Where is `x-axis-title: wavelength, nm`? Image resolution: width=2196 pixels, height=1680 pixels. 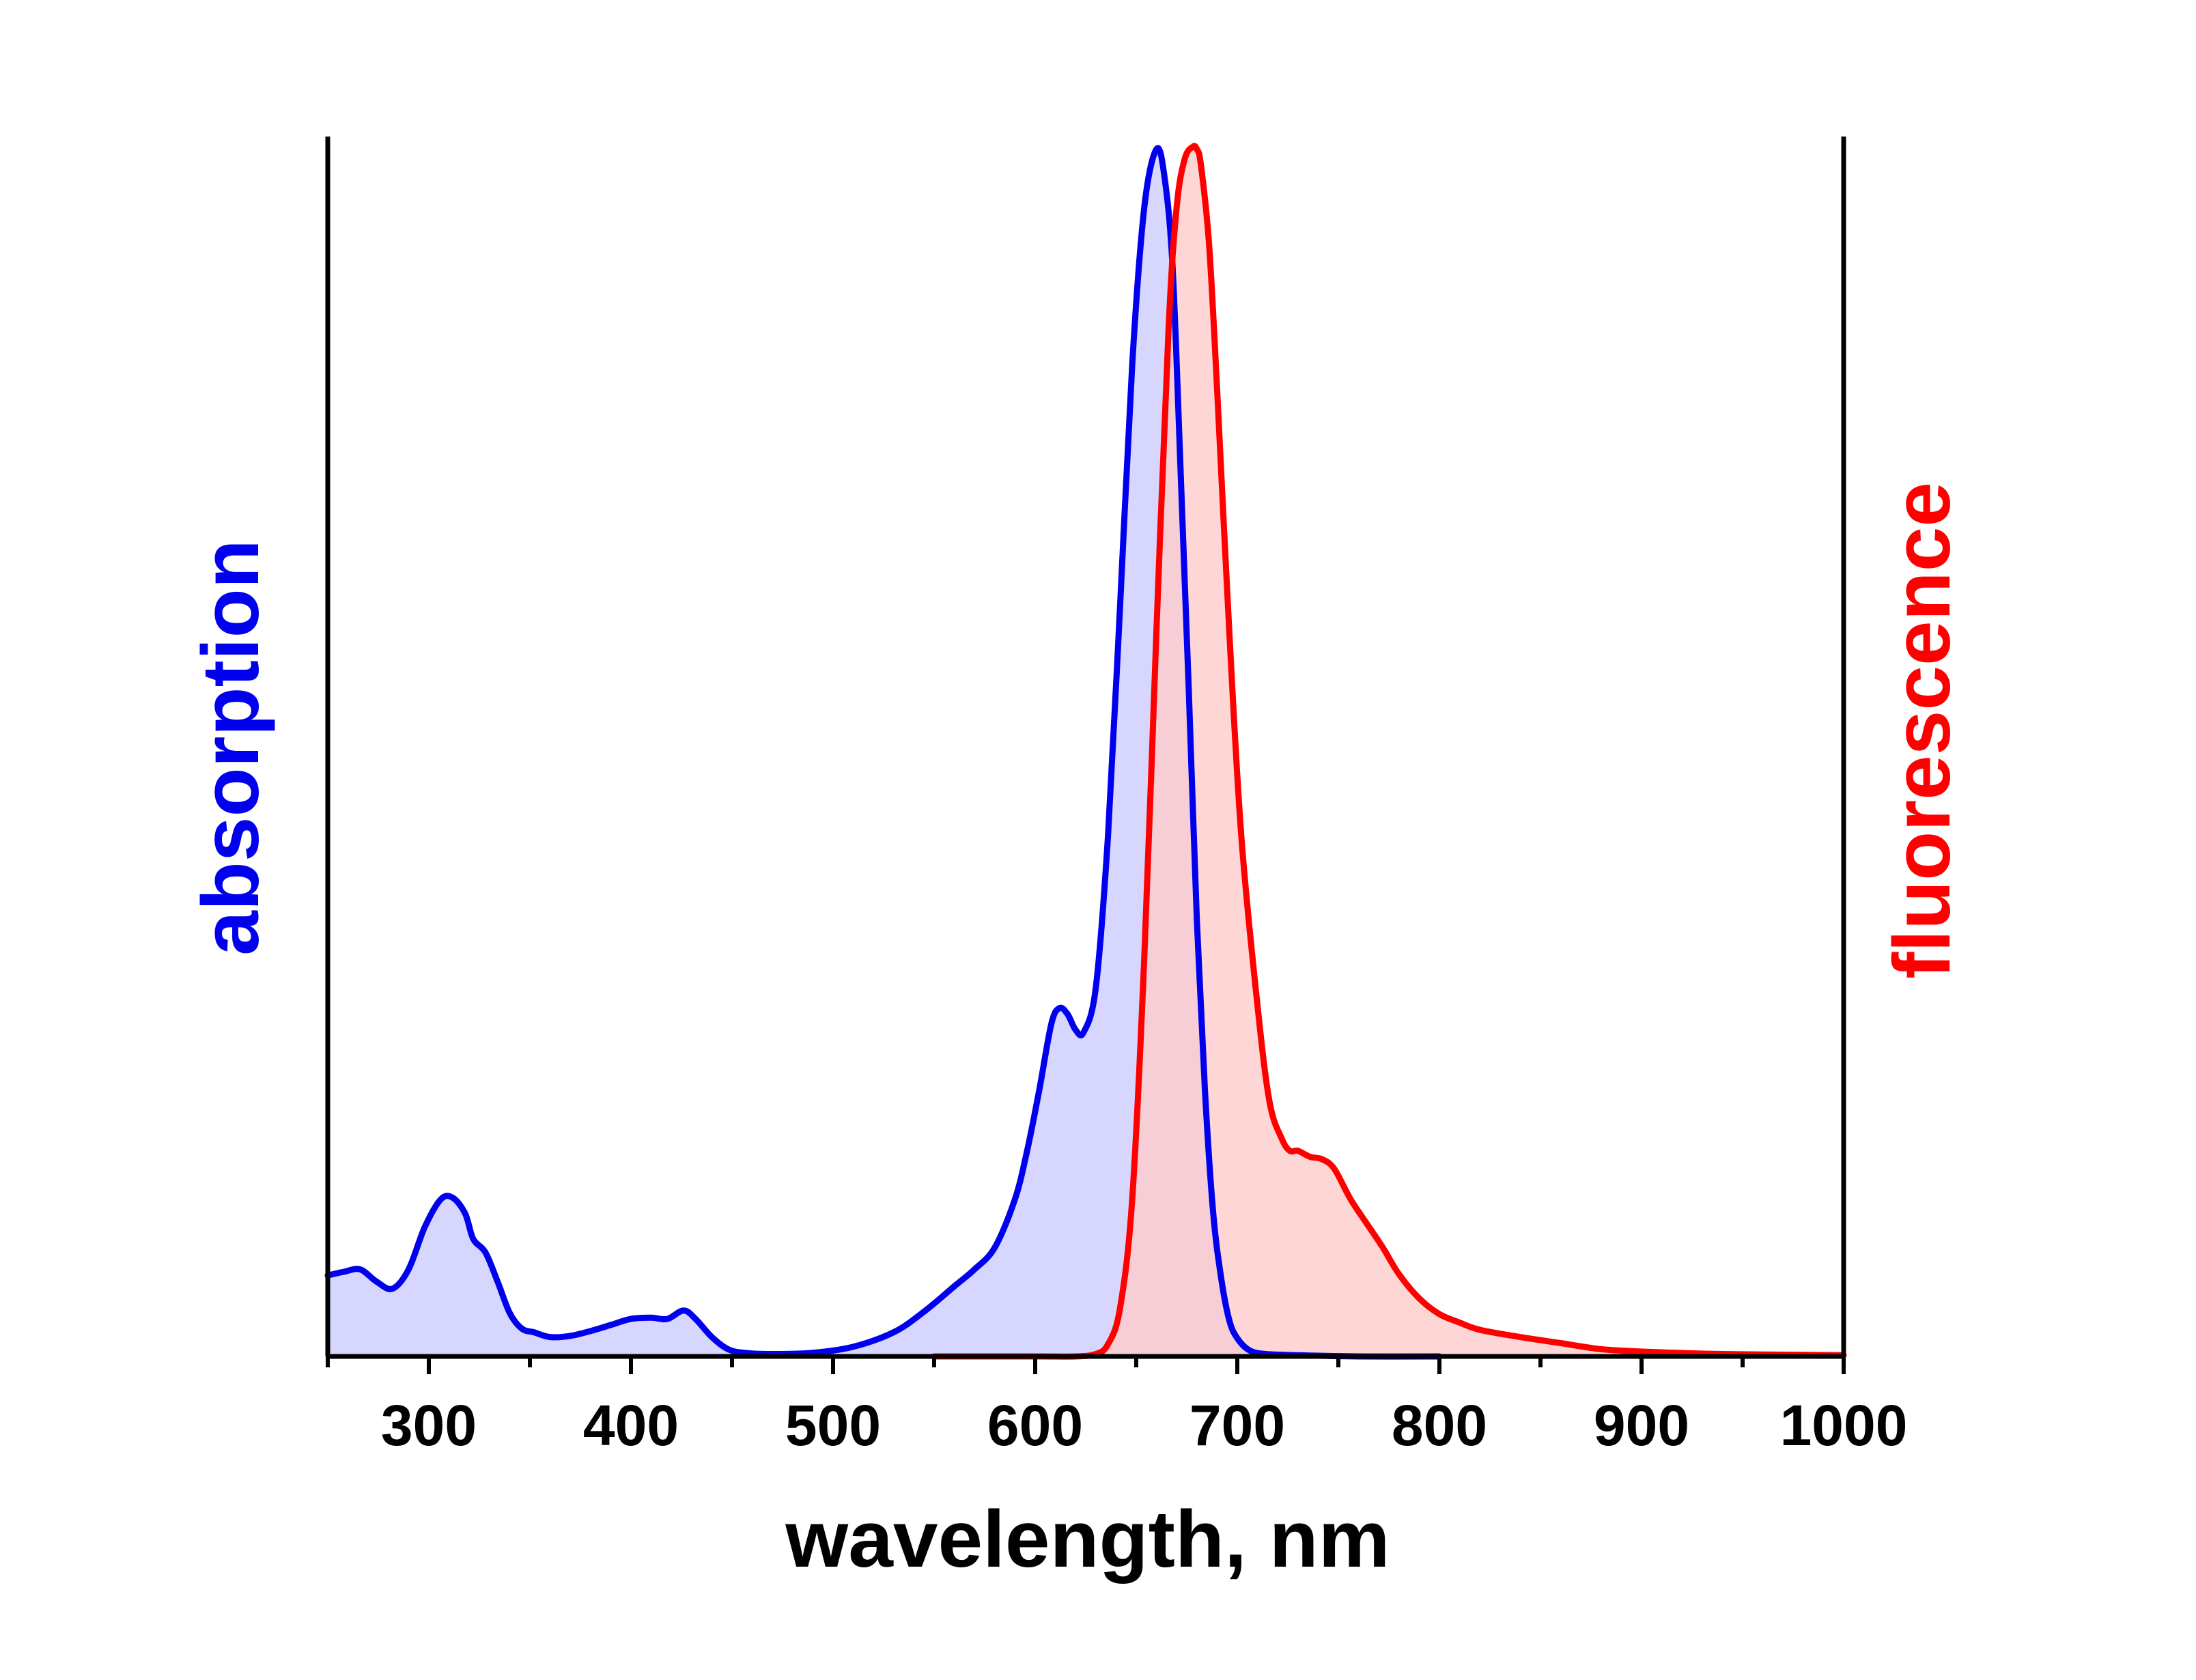 x-axis-title: wavelength, nm is located at coordinates (1088, 1539).